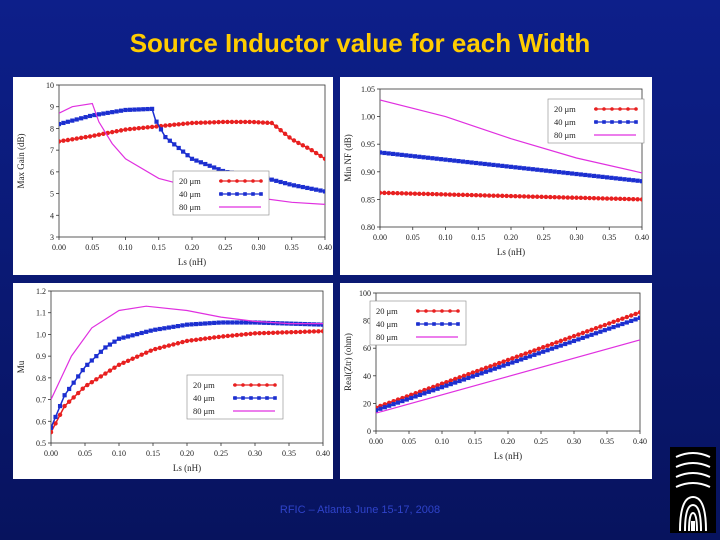 This screenshot has height=540, width=720. Describe the element at coordinates (565, 122) in the screenshot. I see `legend-label: 40 μm` at that location.